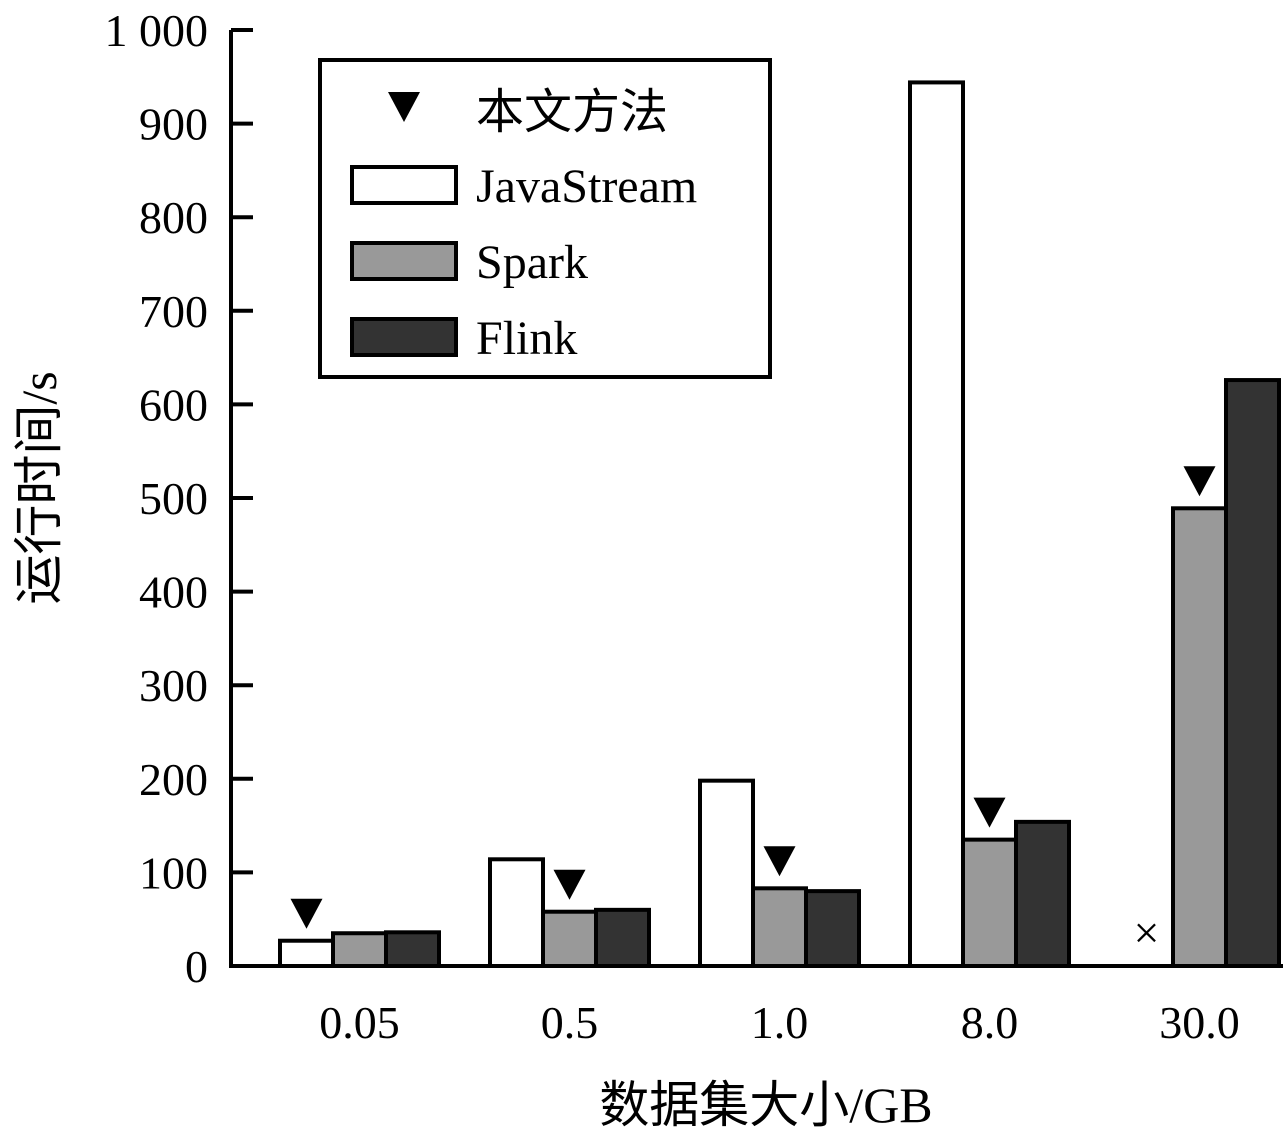  Describe the element at coordinates (765, 1105) in the screenshot. I see `x-axis-title: 数据集大小/GB` at that location.